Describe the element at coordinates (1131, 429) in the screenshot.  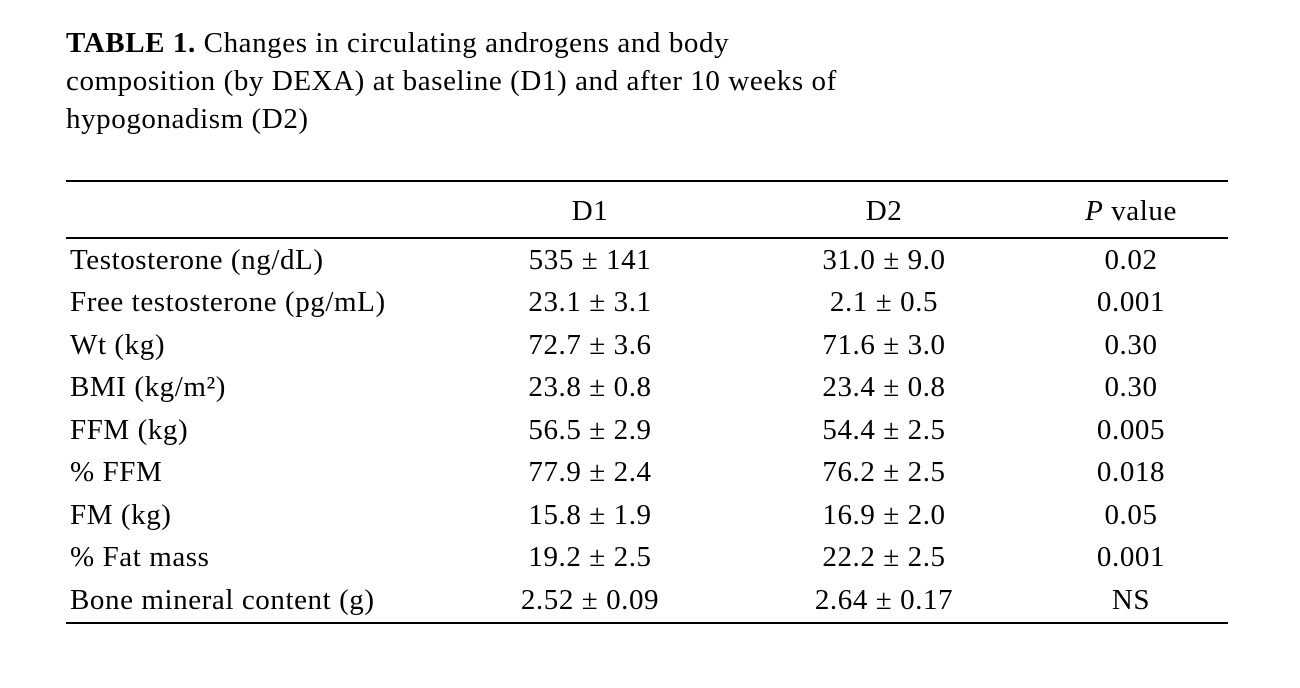
I see `p-value: 0.005` at that location.